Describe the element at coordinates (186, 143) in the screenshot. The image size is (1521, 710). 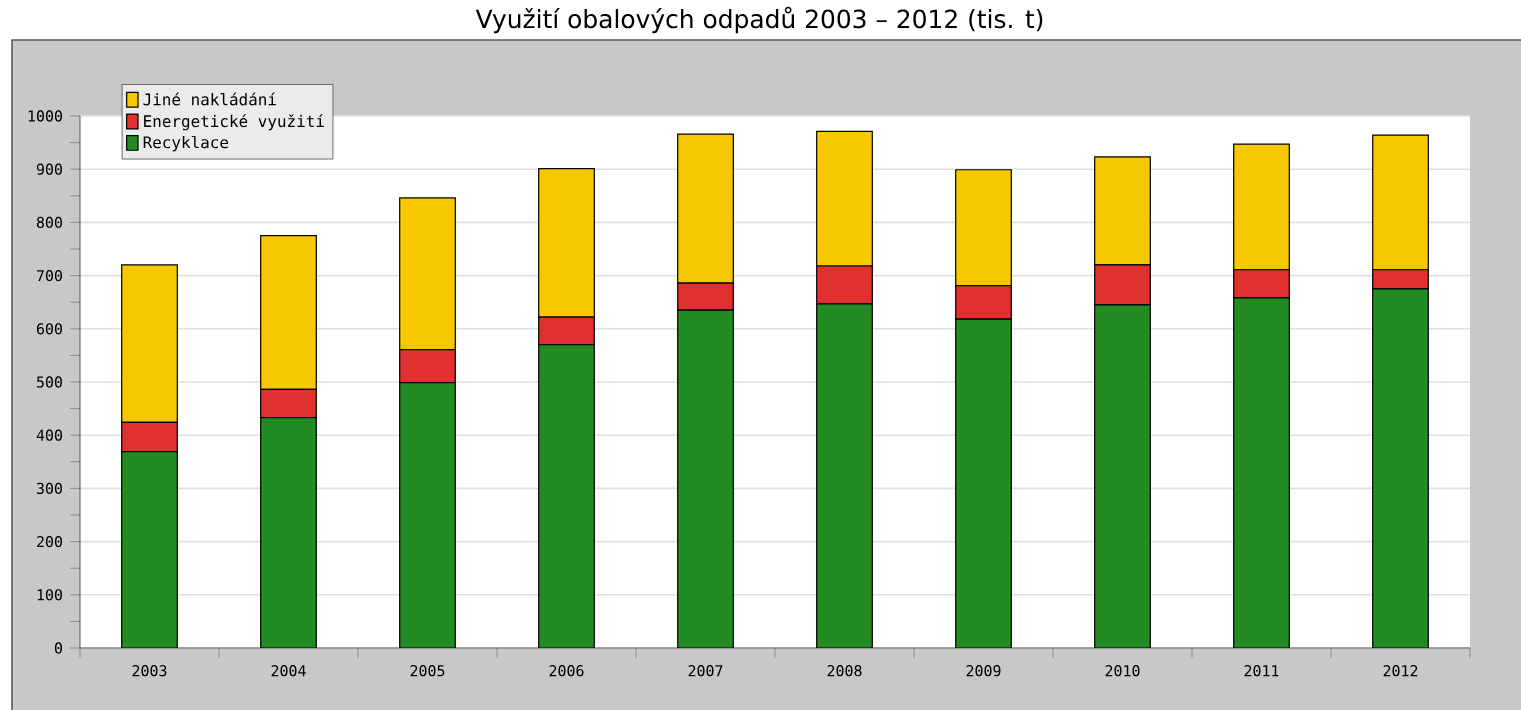
I see `legend-label: Recyklace` at that location.